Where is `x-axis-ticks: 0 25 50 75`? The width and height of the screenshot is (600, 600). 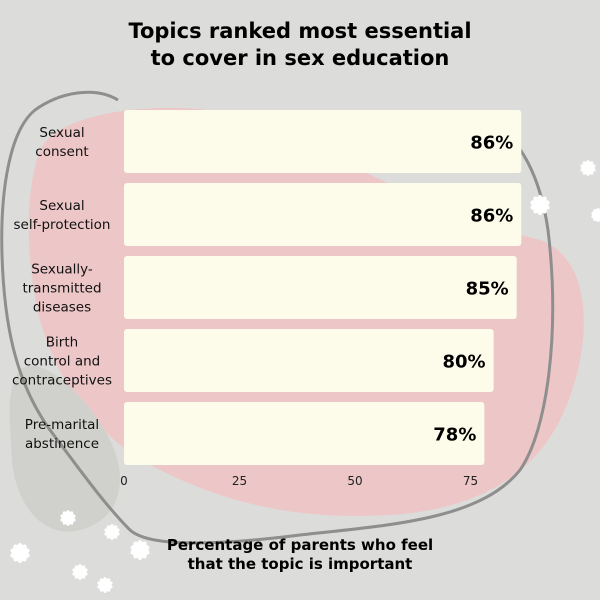 x-axis-ticks: 0 25 50 75 is located at coordinates (299, 481).